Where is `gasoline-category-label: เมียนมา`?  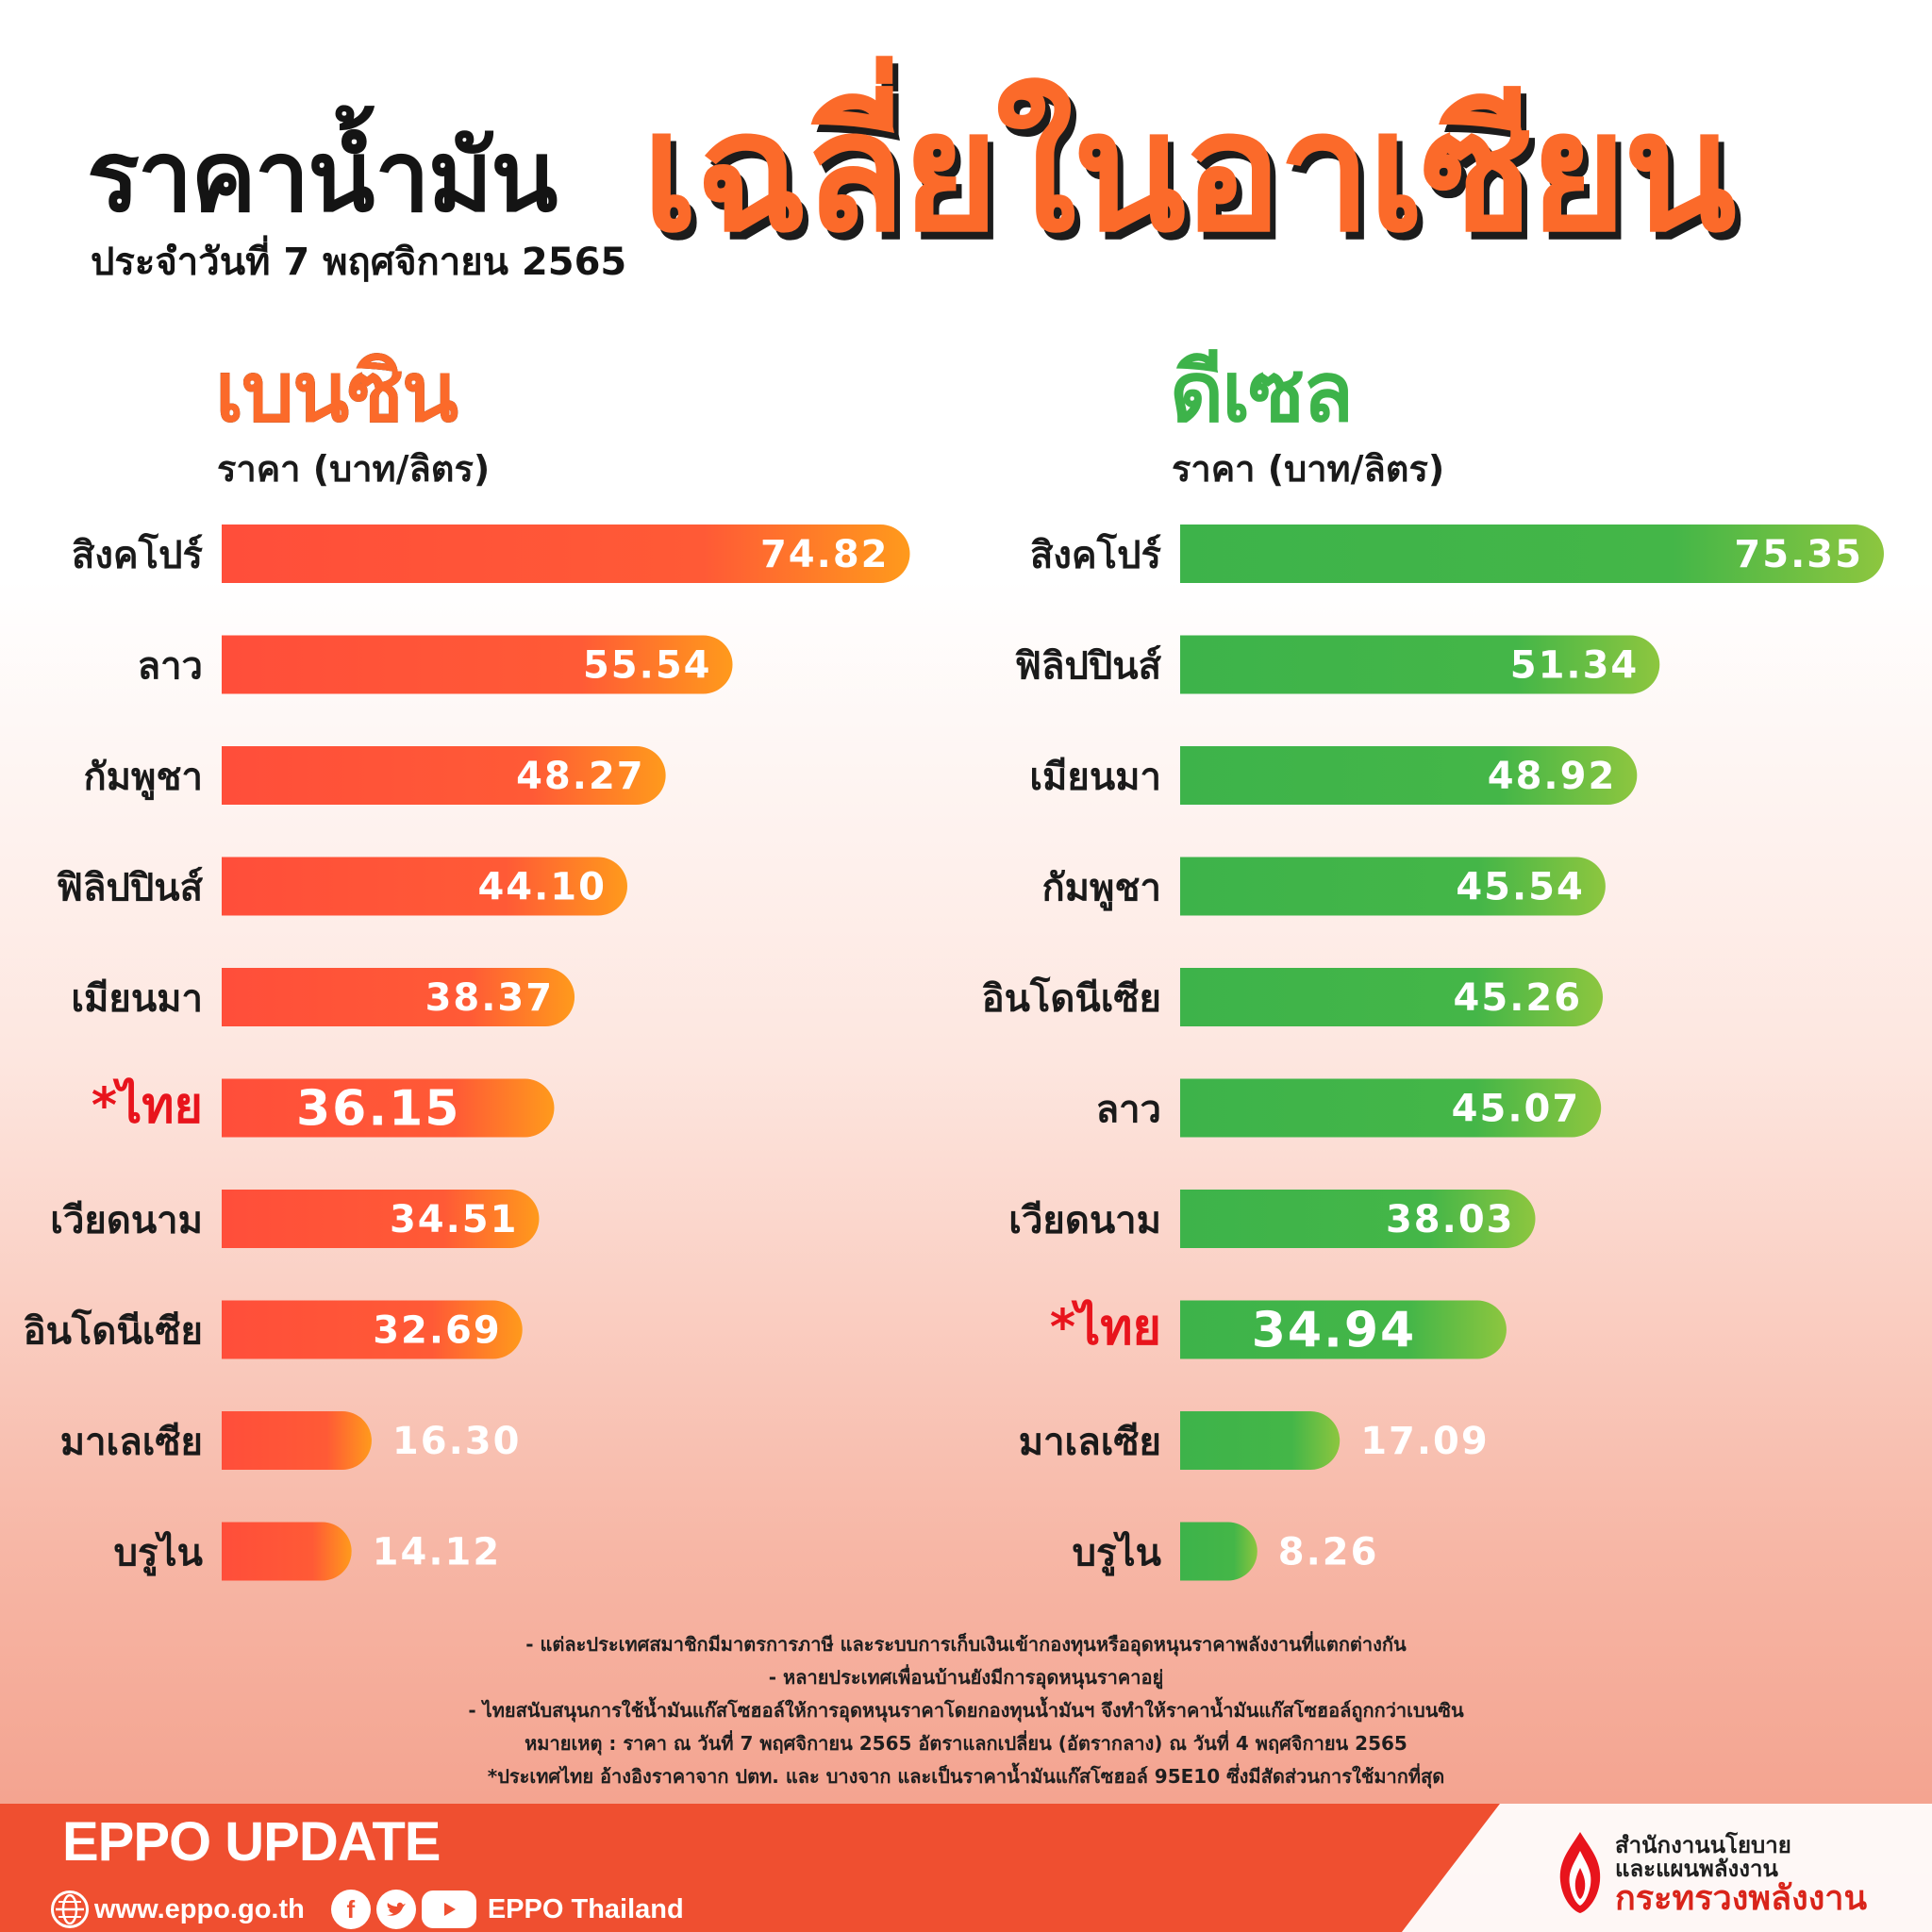 gasoline-category-label: เมียนมา is located at coordinates (137, 999).